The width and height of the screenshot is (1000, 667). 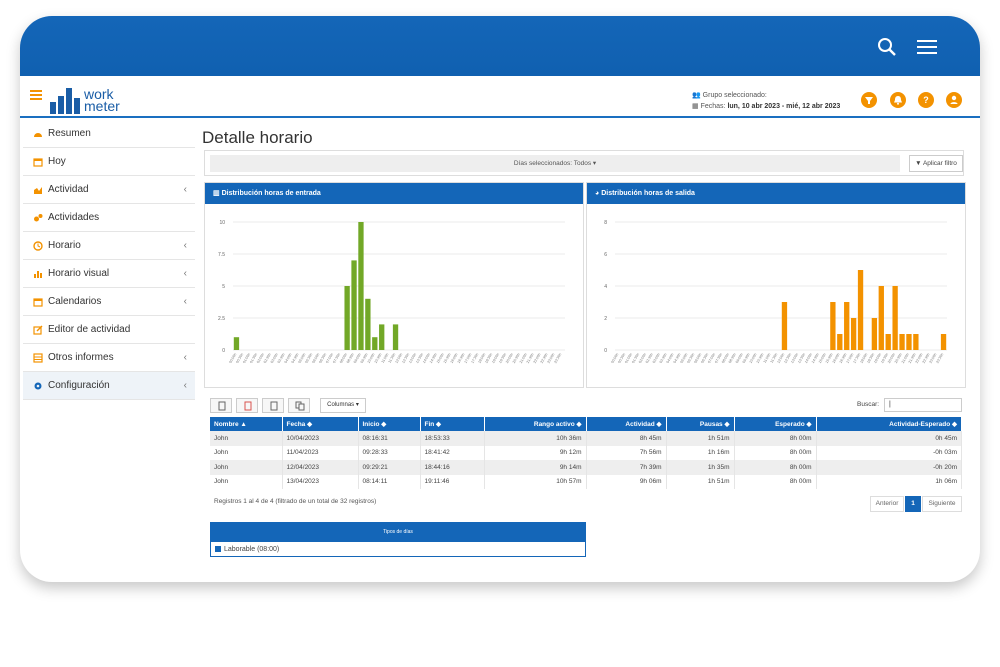 I want to click on table-cell: 10h 36m, so click(x=535, y=438).